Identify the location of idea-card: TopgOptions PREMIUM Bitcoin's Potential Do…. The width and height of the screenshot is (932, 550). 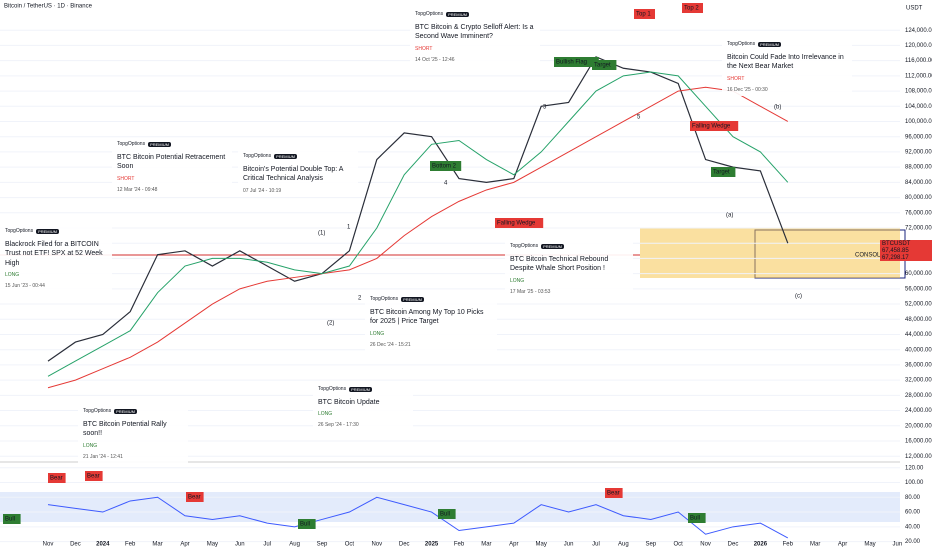
(298, 173).